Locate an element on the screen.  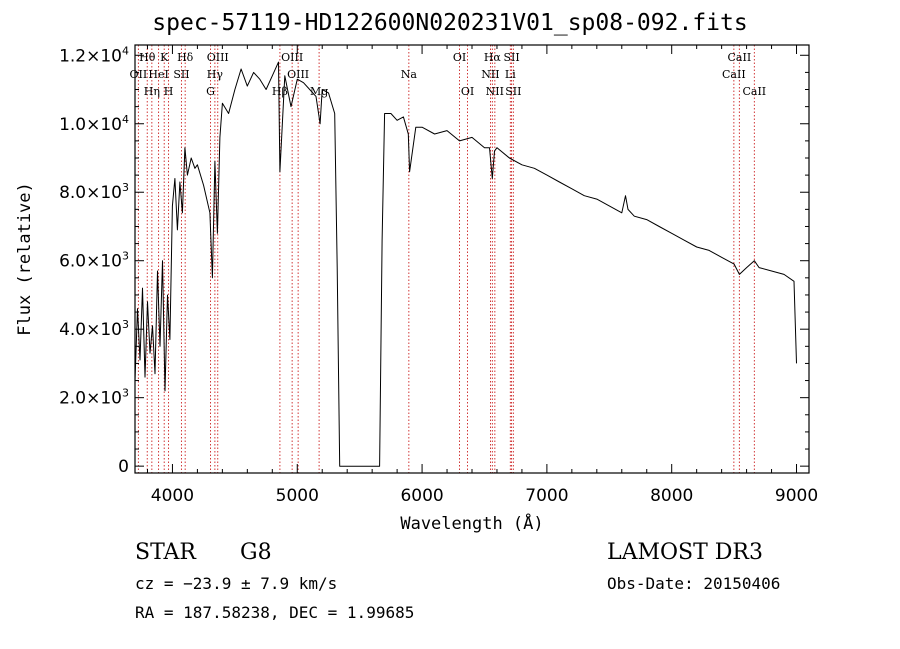
survey-name: LAMOST DR3 is located at coordinates (685, 552).